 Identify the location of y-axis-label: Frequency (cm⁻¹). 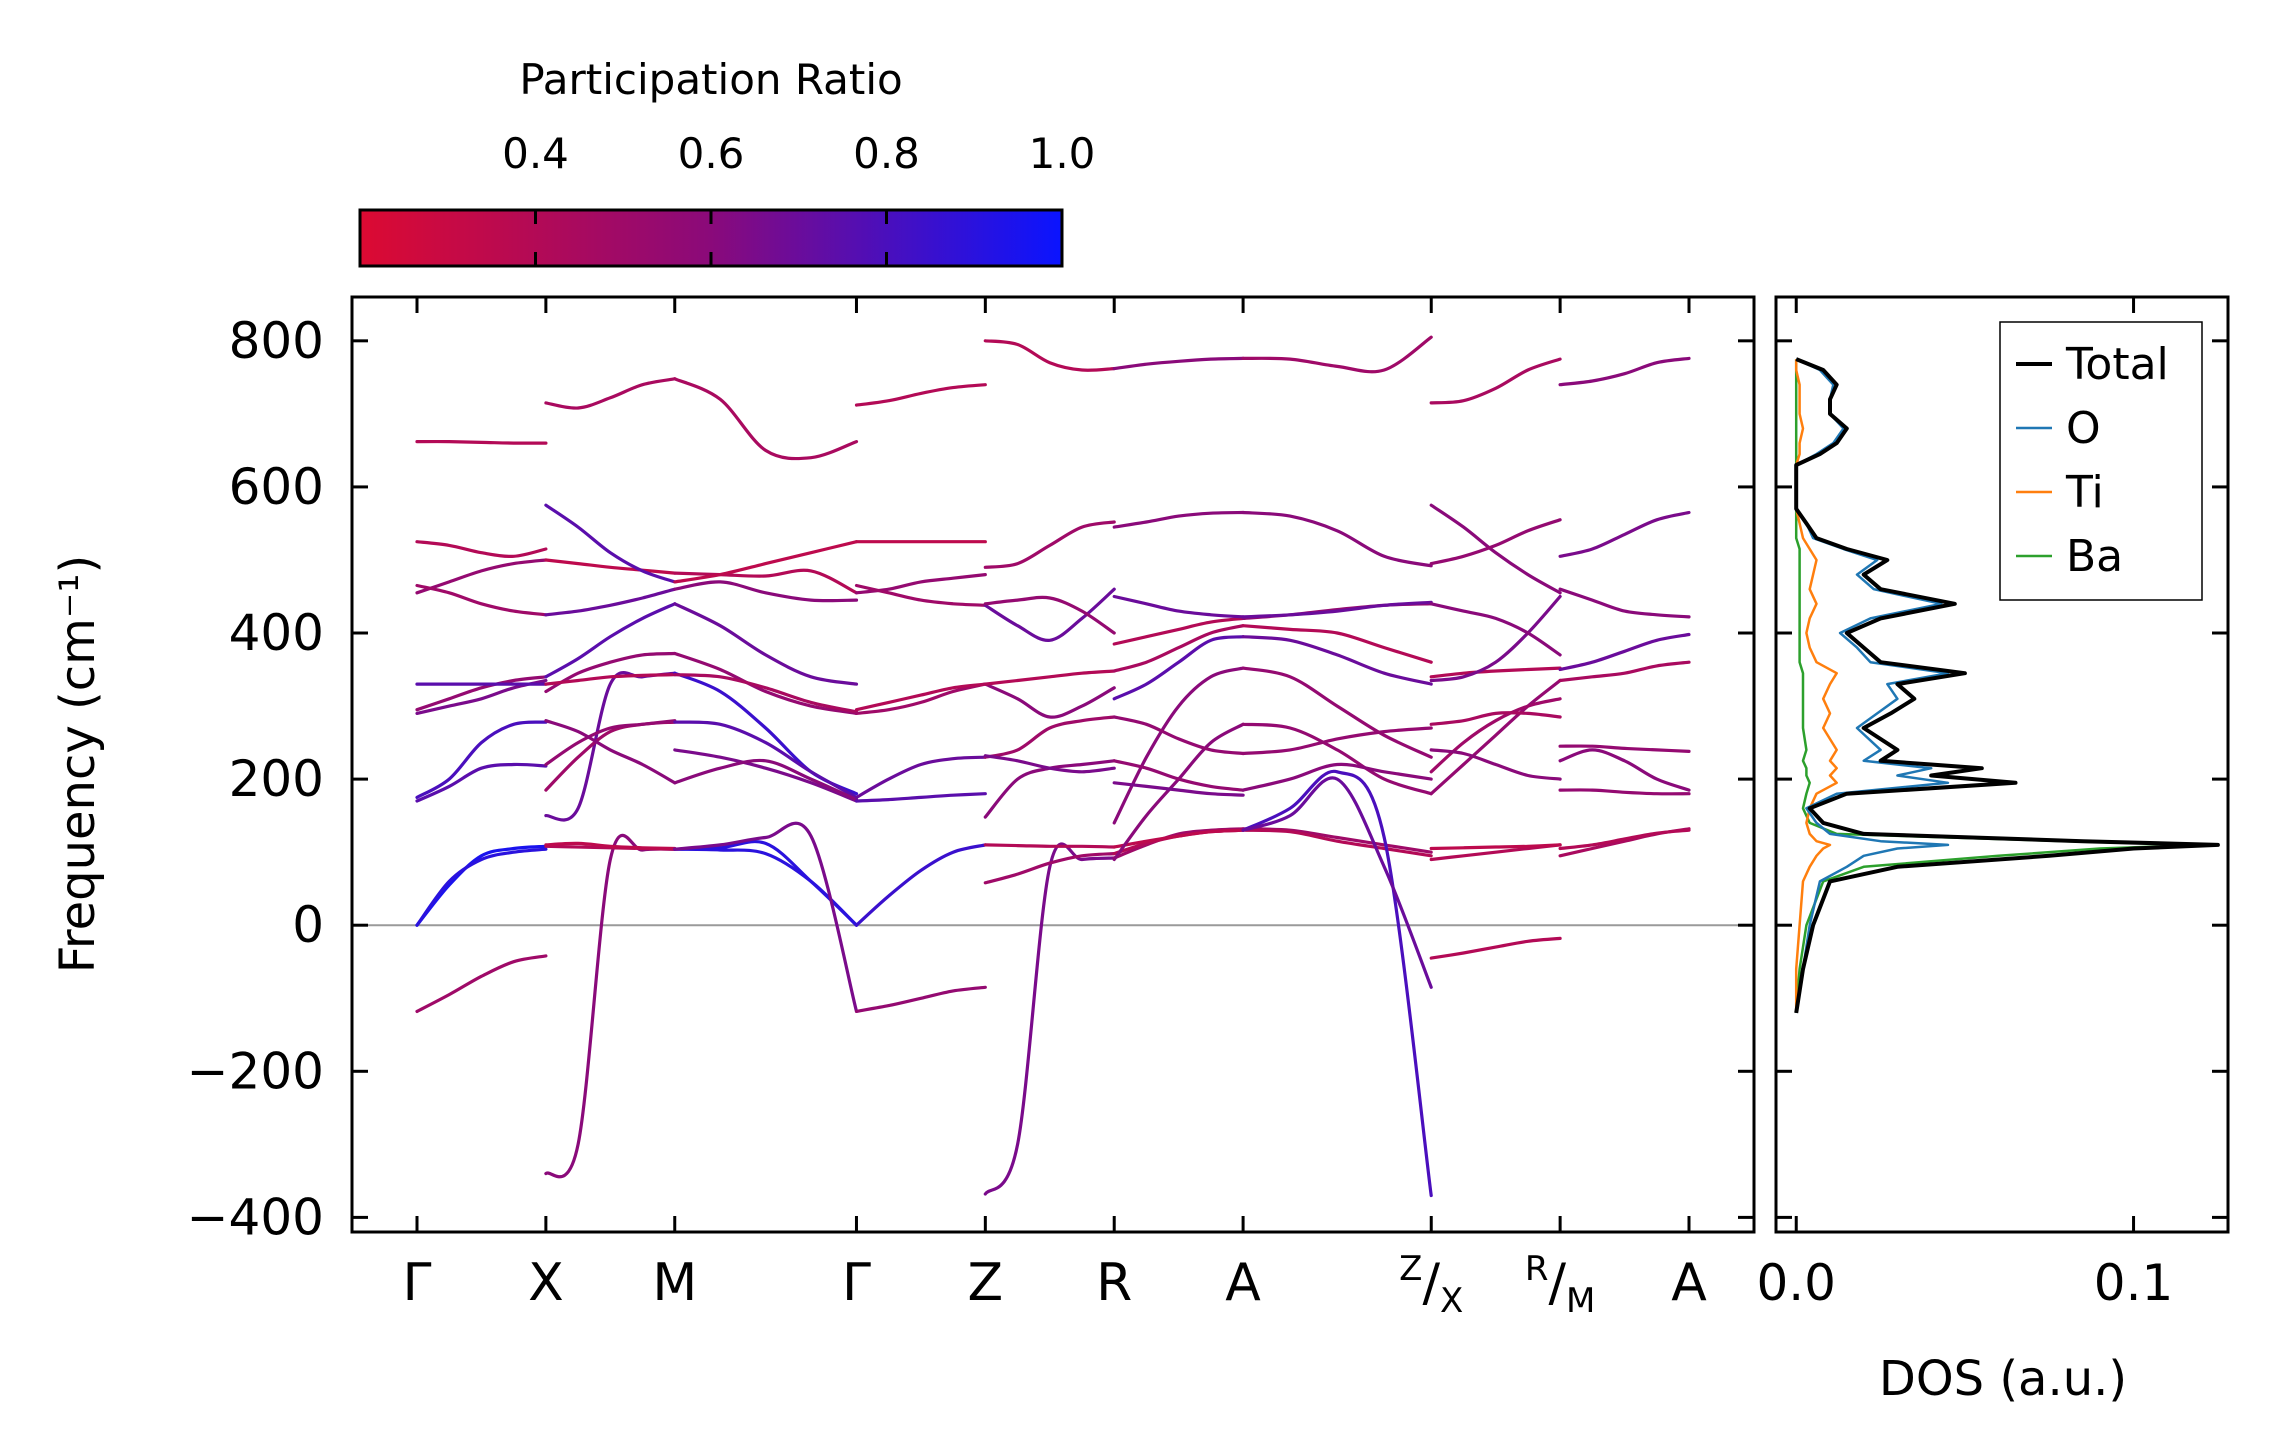
(78, 764).